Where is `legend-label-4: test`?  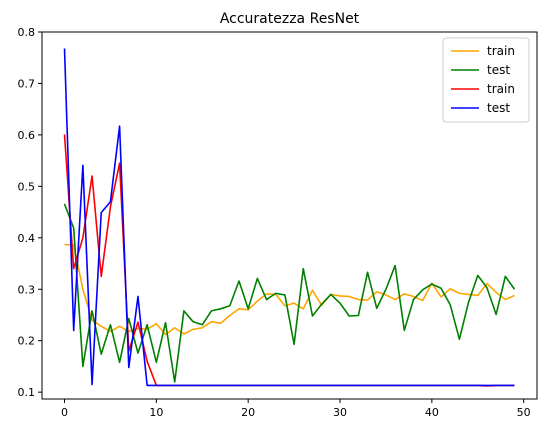 legend-label-4: test is located at coordinates (498, 108).